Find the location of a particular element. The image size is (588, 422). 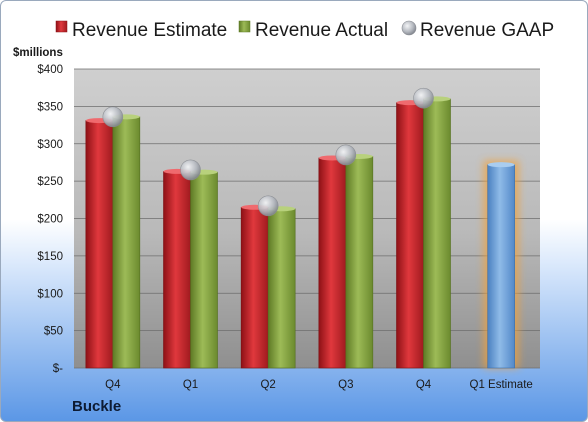

y-tick-label: $300 is located at coordinates (50, 145).